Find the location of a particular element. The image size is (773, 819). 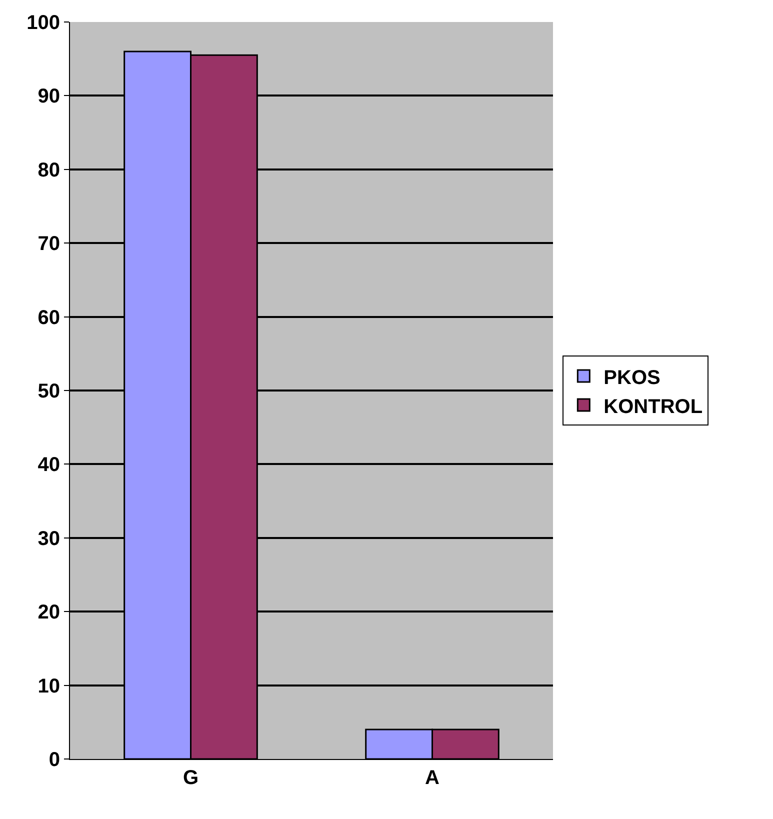

y-tick-label: 60 is located at coordinates (49, 317).